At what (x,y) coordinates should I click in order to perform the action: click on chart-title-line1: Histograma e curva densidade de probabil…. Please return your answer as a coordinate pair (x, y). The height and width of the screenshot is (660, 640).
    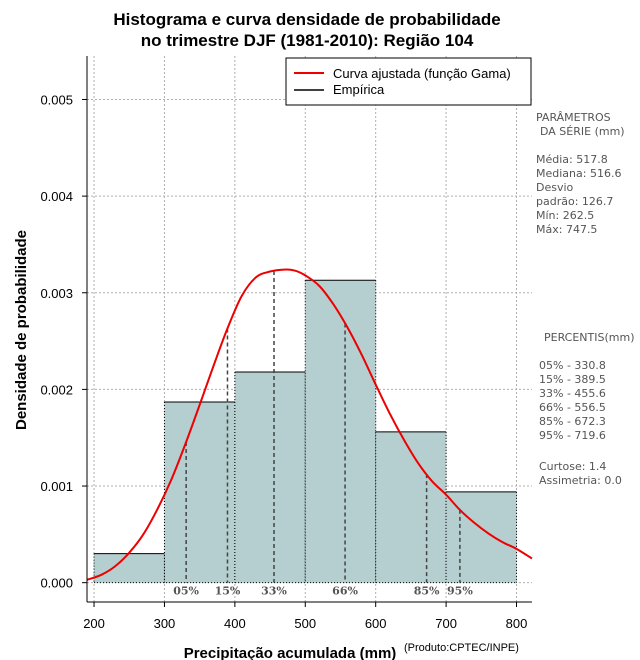
    Looking at the image, I should click on (306, 19).